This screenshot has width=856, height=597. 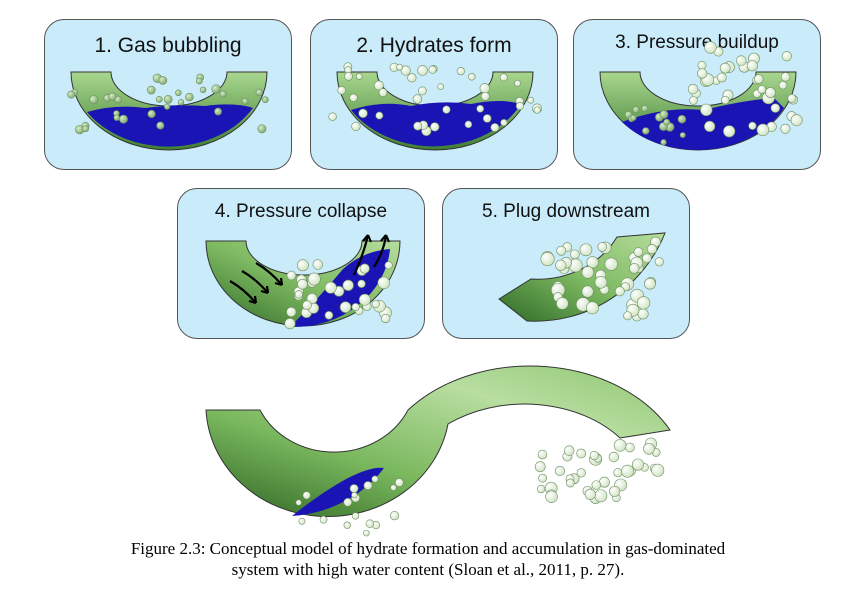 What do you see at coordinates (179, 45) in the screenshot?
I see `panel-title-text: Gas bubbling` at bounding box center [179, 45].